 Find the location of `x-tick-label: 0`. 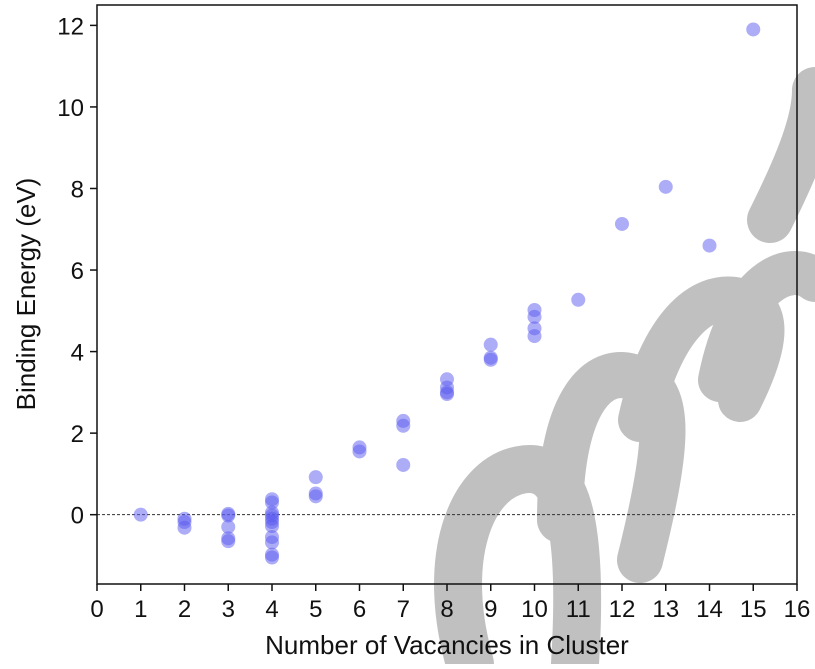

x-tick-label: 0 is located at coordinates (96, 609).